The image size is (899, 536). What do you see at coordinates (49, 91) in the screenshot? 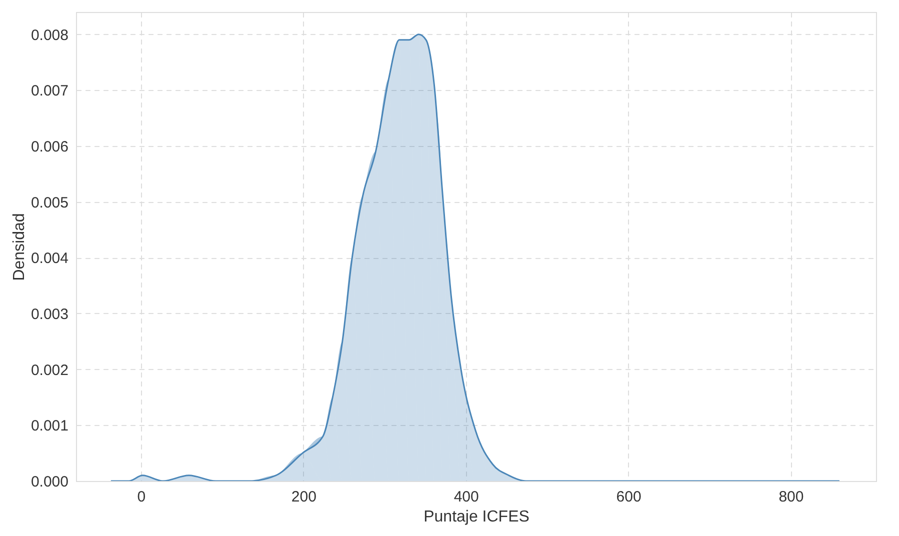
I see `y-tick-label: 0.007` at bounding box center [49, 91].